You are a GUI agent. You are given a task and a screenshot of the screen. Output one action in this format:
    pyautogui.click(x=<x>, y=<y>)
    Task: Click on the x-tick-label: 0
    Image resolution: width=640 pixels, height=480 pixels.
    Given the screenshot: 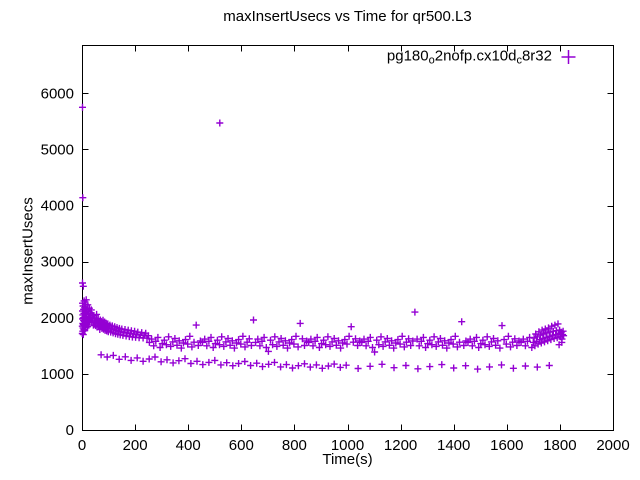 What is the action you would take?
    pyautogui.click(x=82, y=445)
    